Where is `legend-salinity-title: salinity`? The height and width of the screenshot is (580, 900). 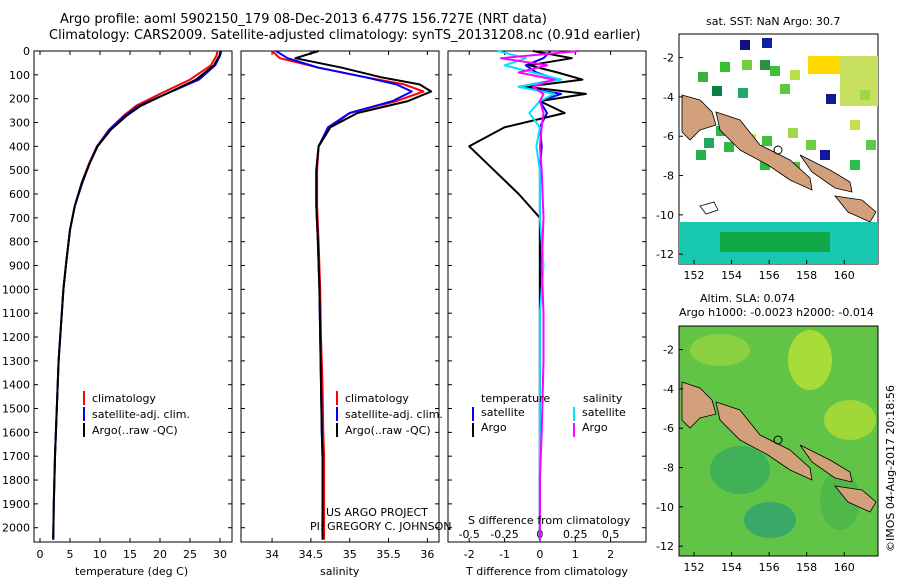 legend-salinity-title: salinity is located at coordinates (603, 398).